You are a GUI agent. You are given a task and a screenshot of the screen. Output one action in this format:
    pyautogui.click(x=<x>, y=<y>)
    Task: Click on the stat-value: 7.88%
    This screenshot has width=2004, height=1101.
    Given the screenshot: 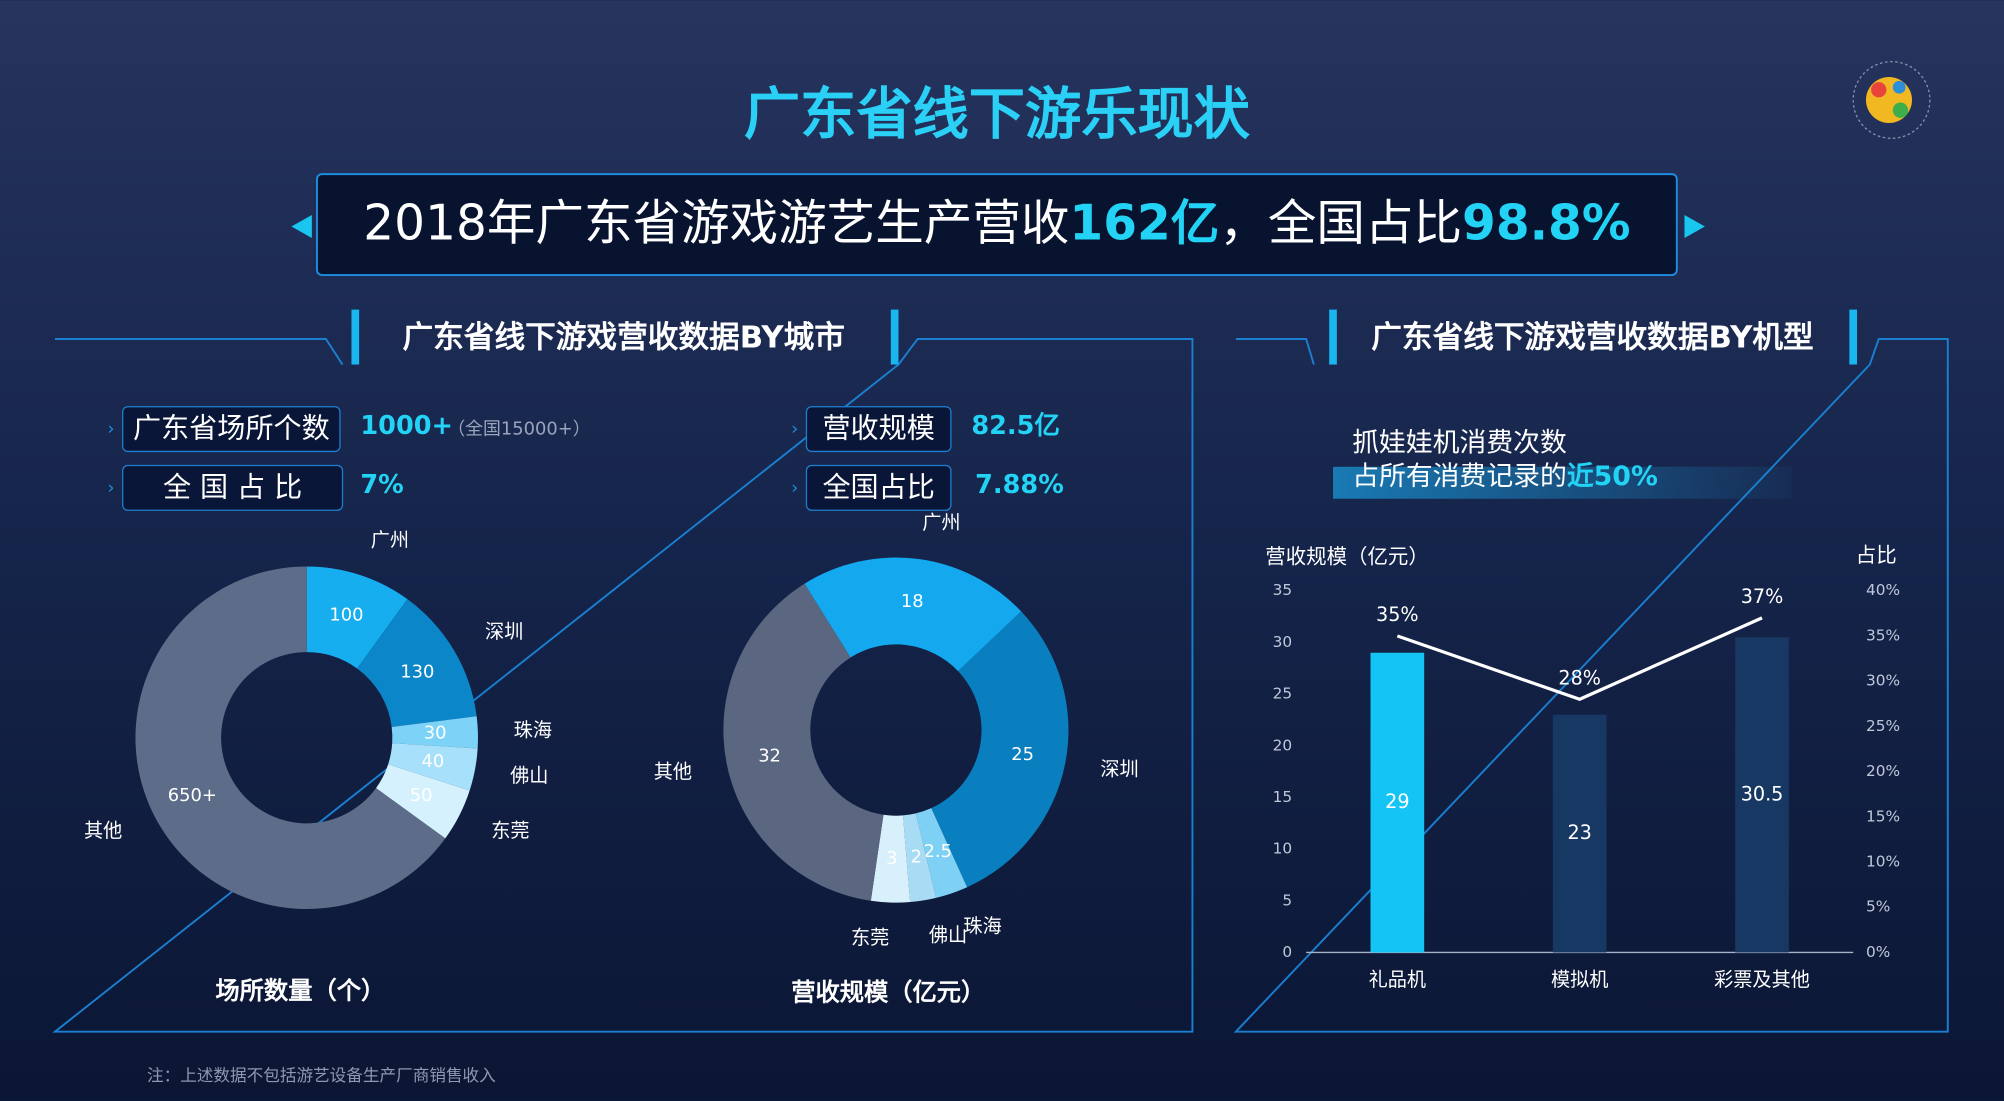 What is the action you would take?
    pyautogui.click(x=1019, y=485)
    